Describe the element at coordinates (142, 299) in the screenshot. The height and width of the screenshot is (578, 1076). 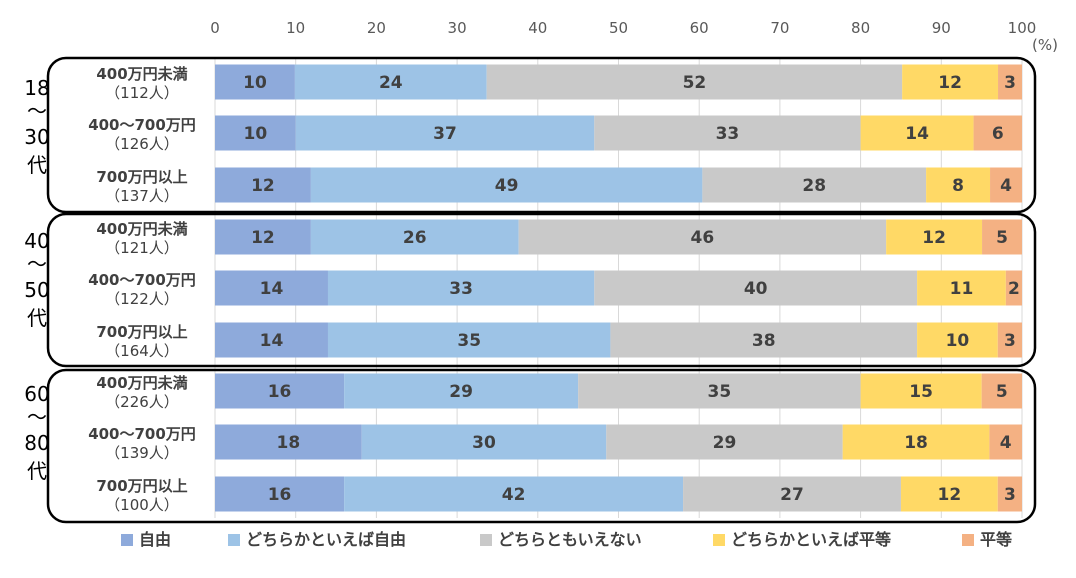
I see `row-sample-size: （122人）` at that location.